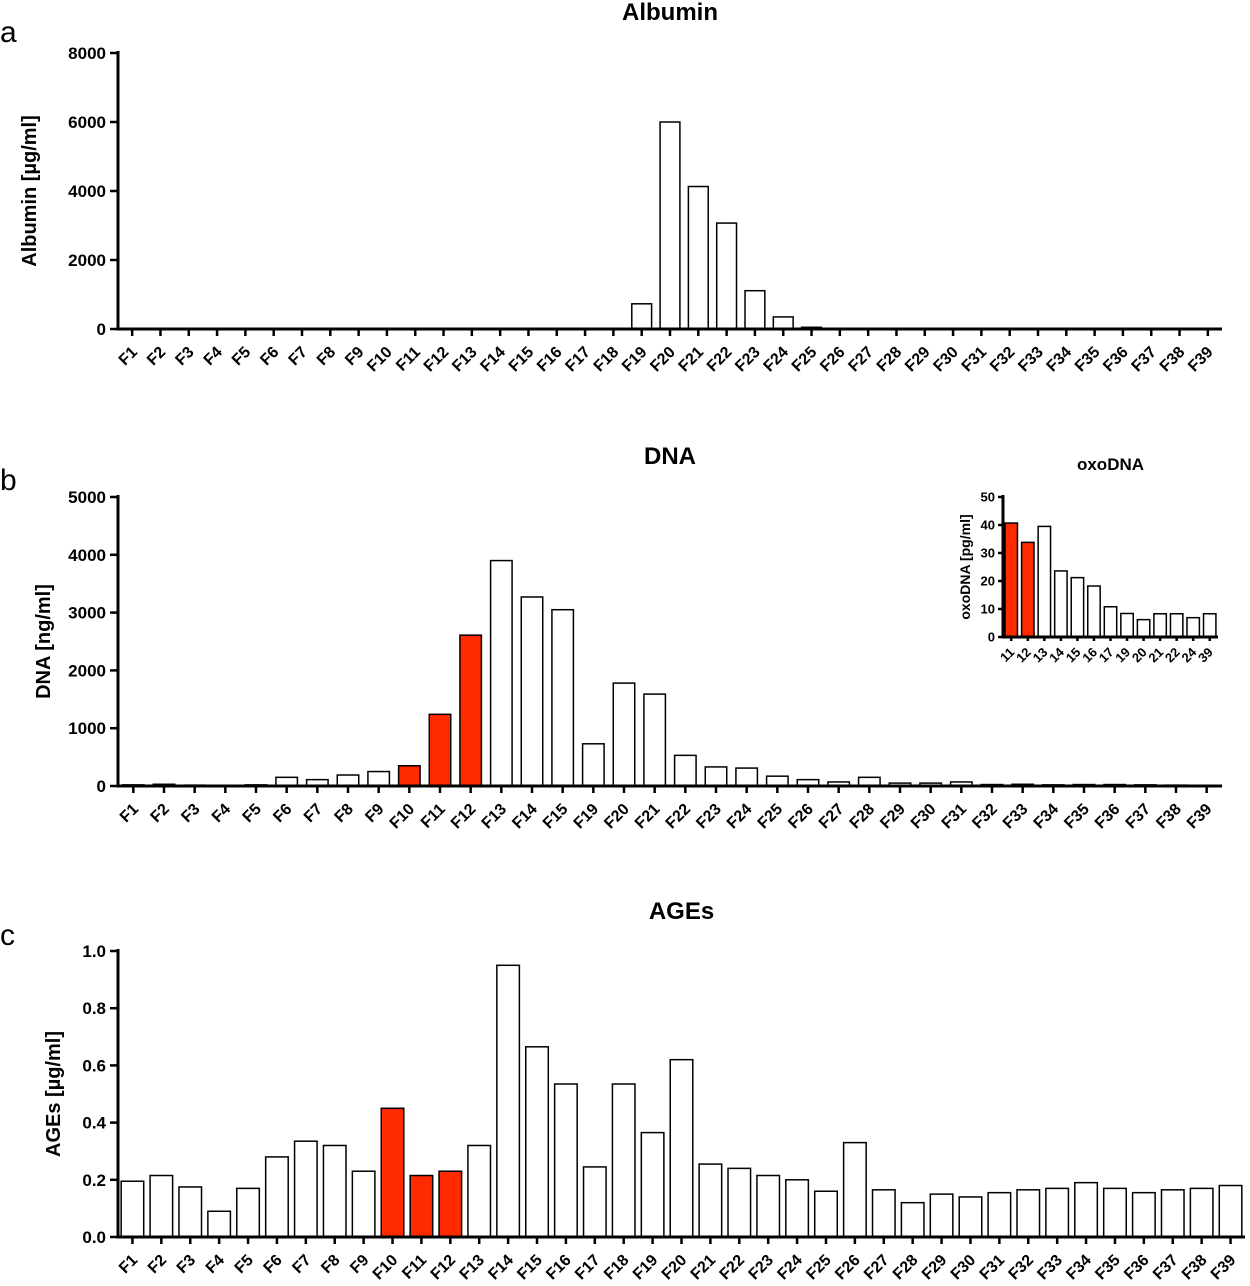 Image resolution: width=1250 pixels, height=1286 pixels. I want to click on chart-ages-bar-F18, so click(623, 1160).